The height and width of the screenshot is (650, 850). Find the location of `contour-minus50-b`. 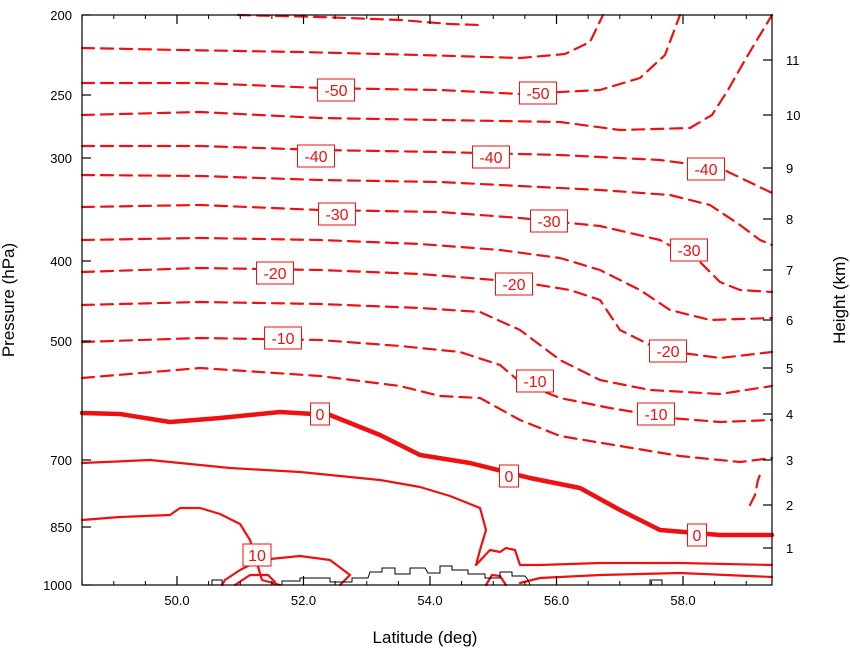

contour-minus50-b is located at coordinates (381, 54).